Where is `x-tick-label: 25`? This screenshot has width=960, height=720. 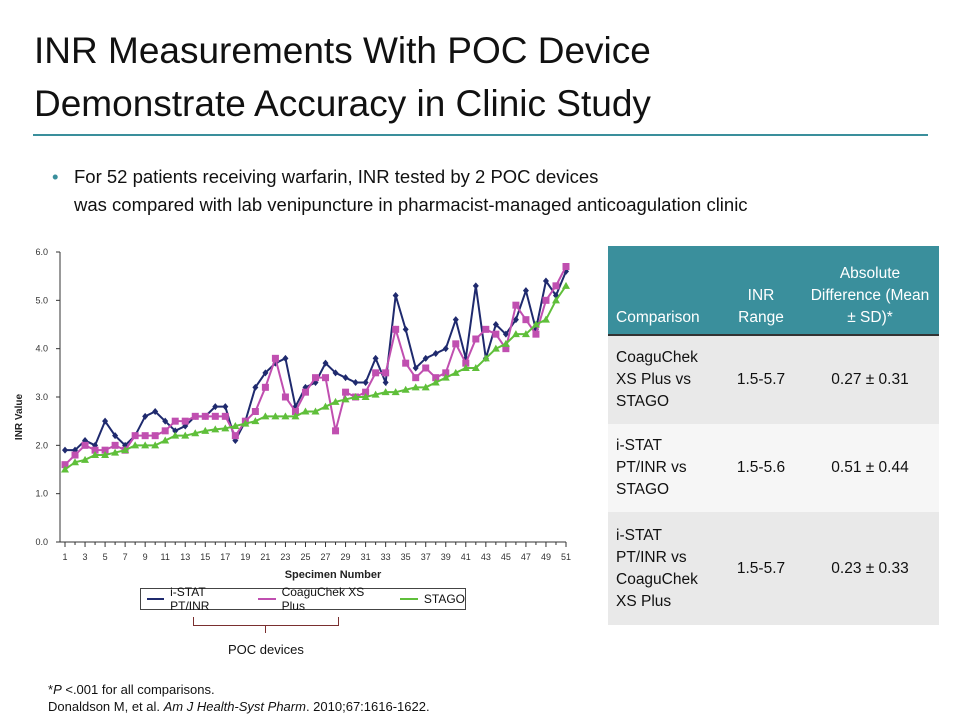 x-tick-label: 25 is located at coordinates (305, 557).